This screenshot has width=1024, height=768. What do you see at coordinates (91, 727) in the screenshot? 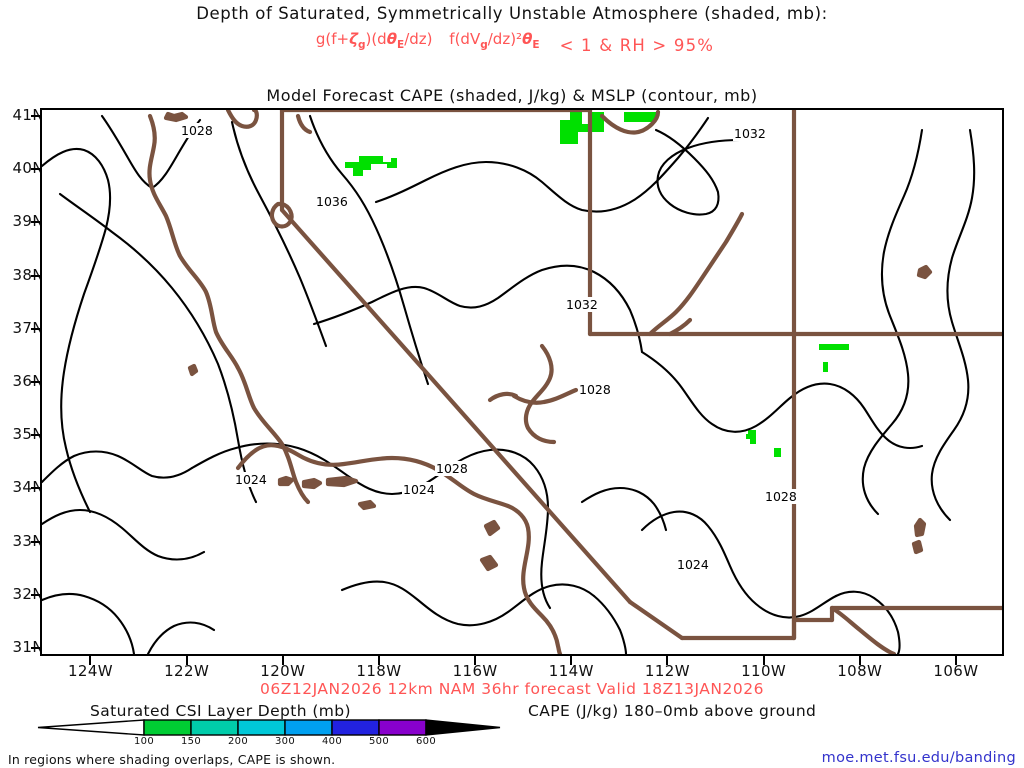
I see `colorbar-under-arrow` at bounding box center [91, 727].